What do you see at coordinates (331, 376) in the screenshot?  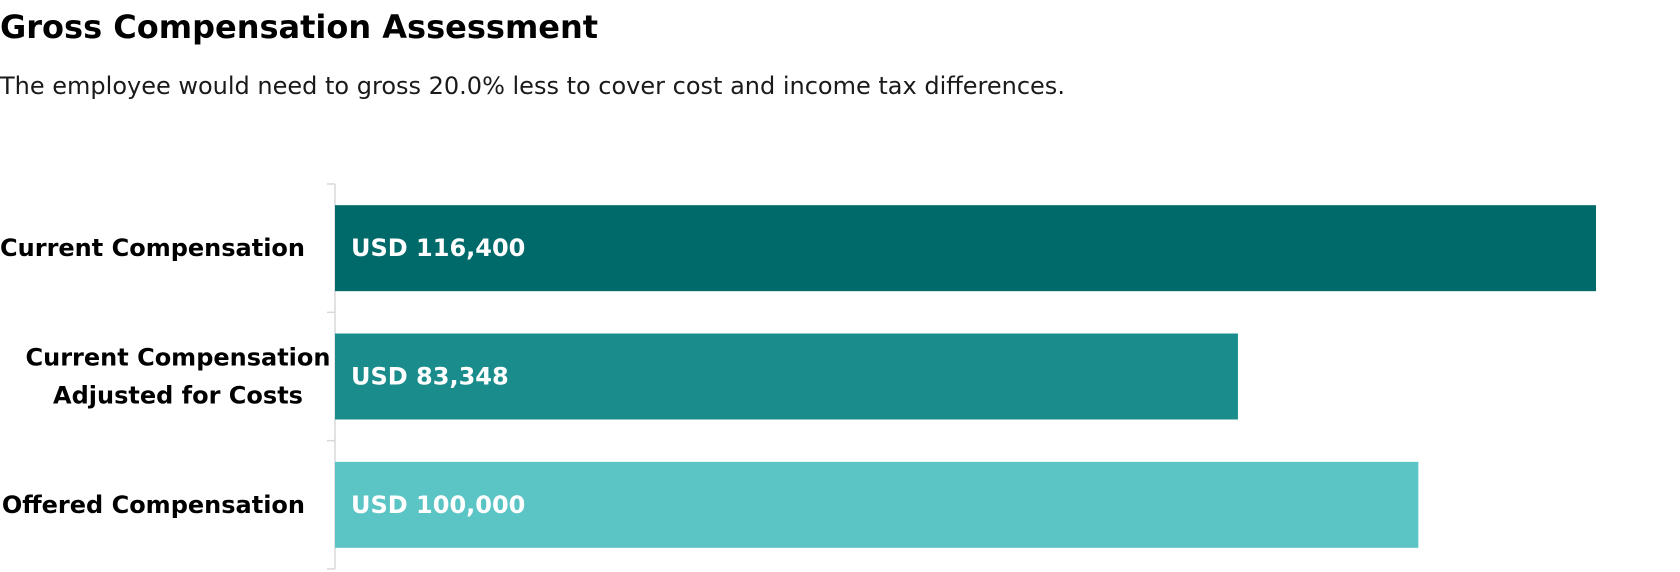 I see `category-axis` at bounding box center [331, 376].